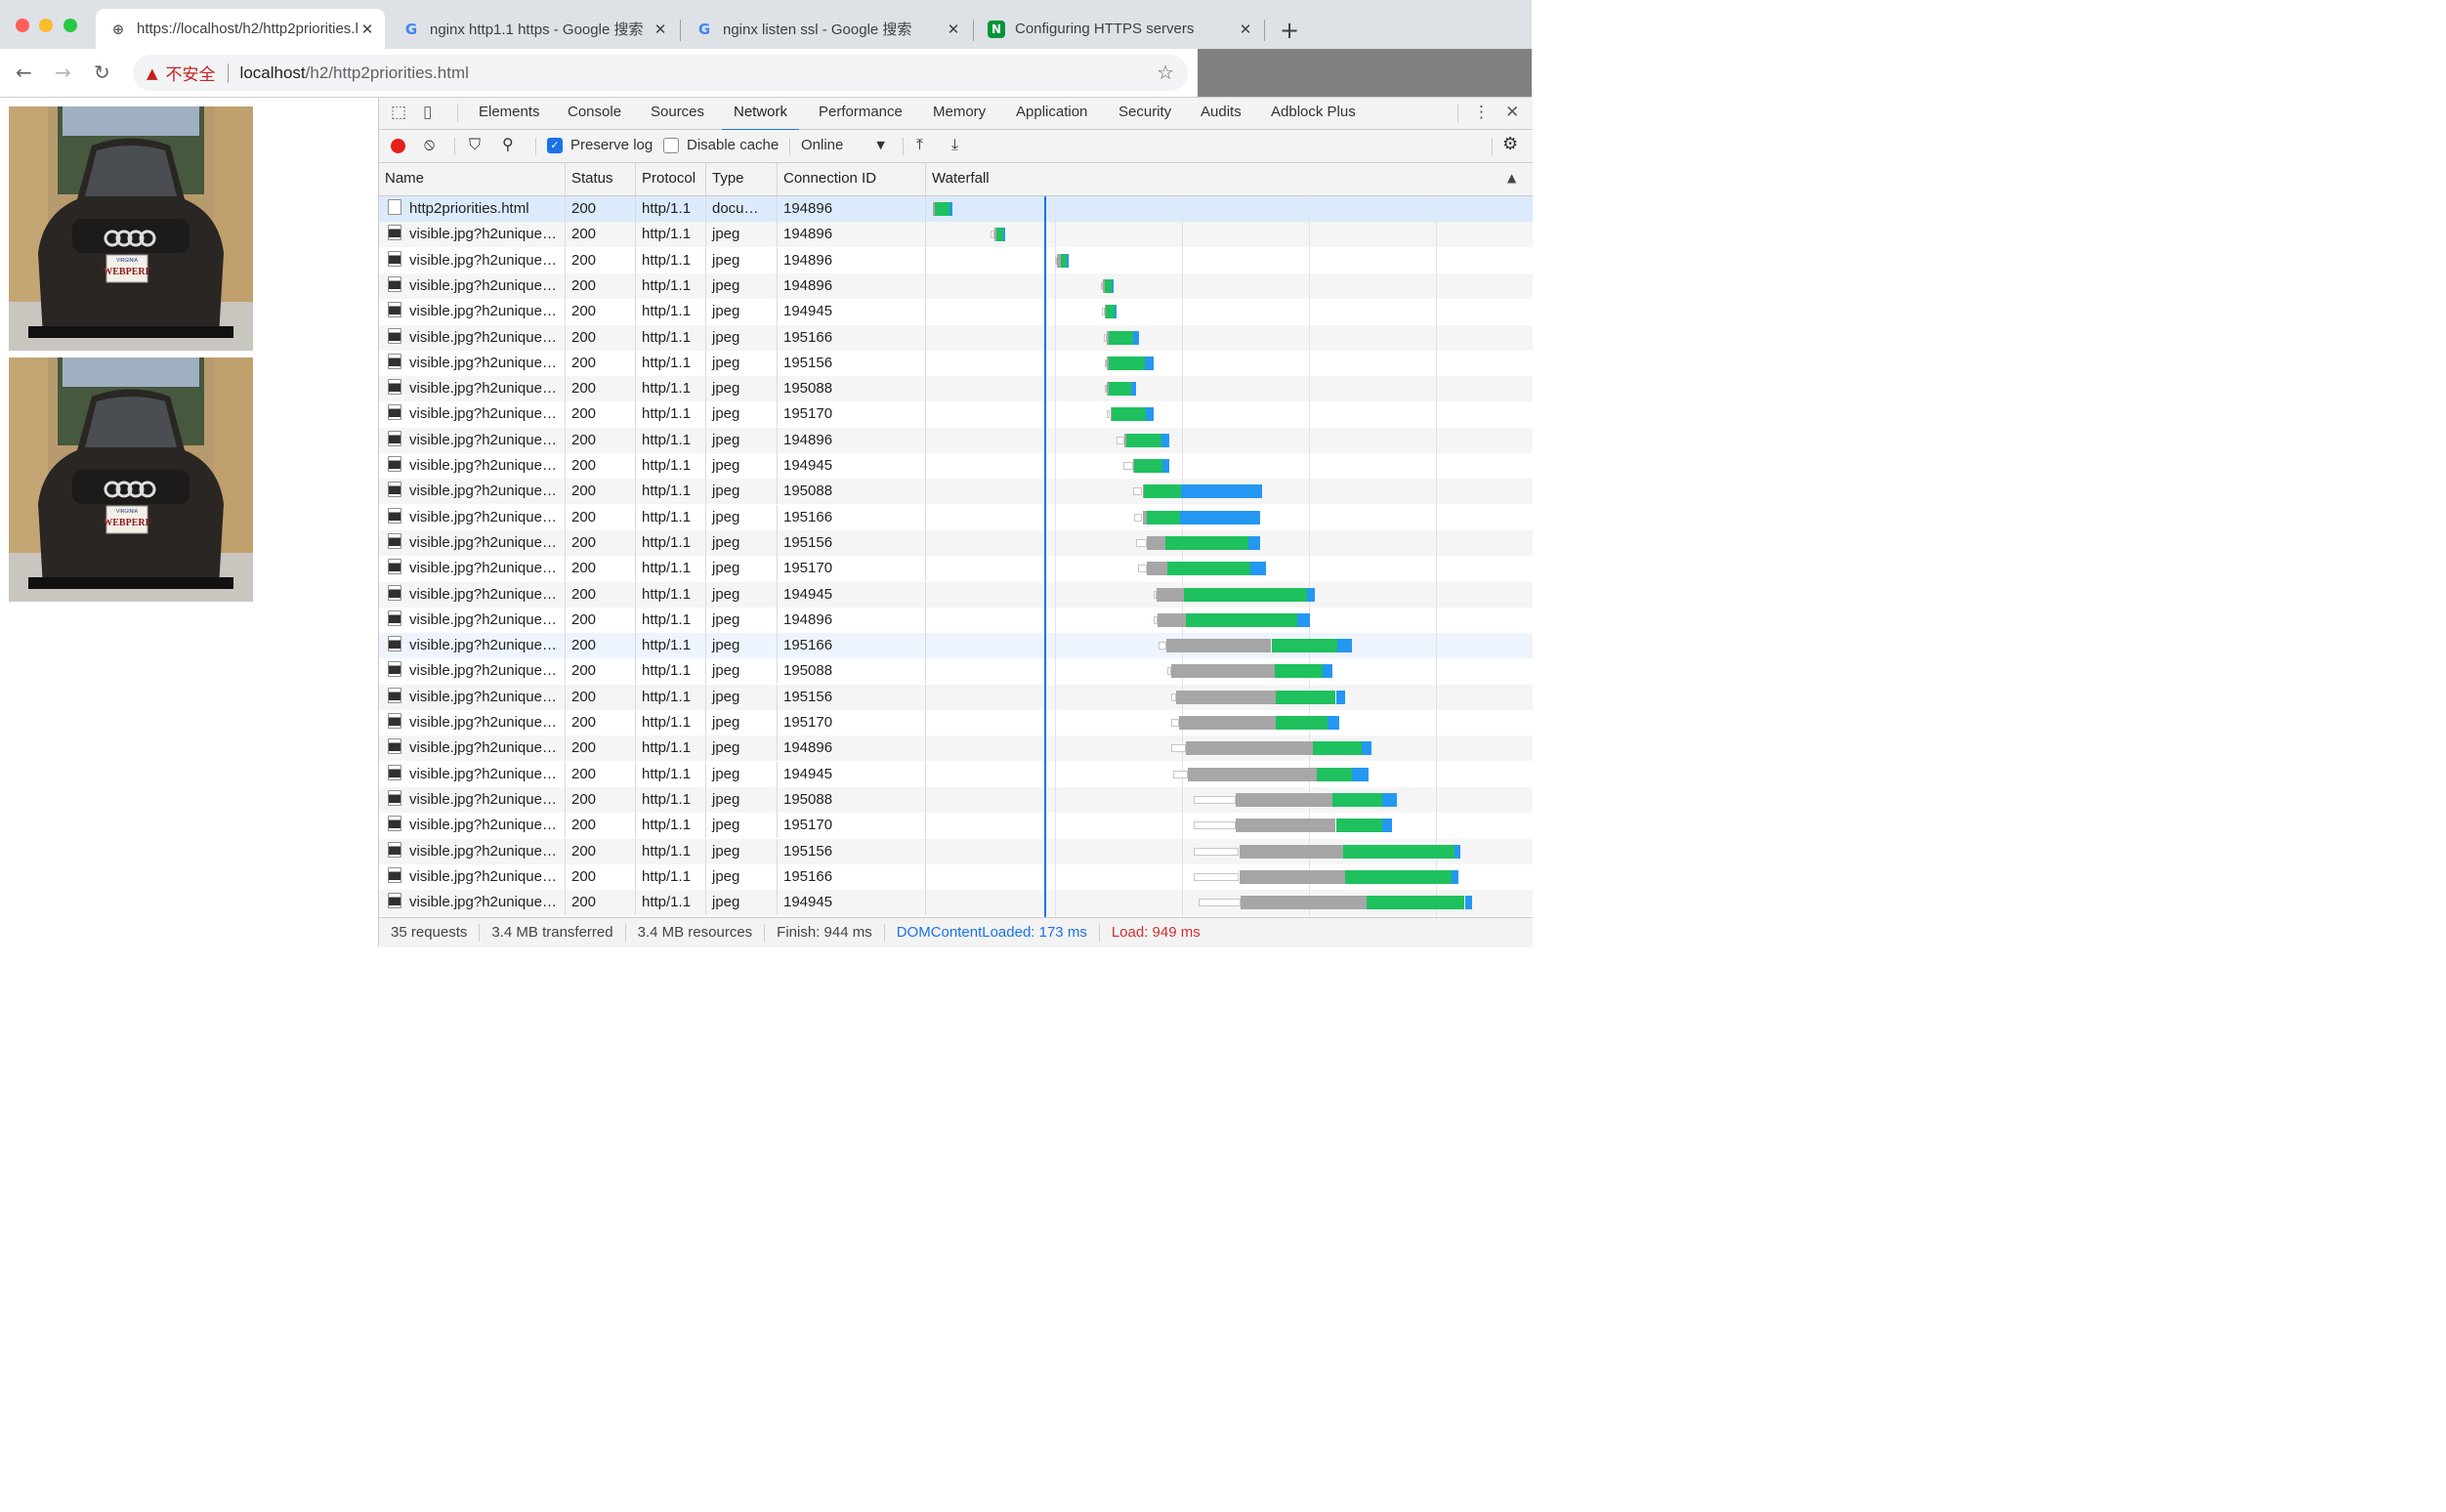  What do you see at coordinates (1156, 619) in the screenshot?
I see `waterfall-bar-queueing` at bounding box center [1156, 619].